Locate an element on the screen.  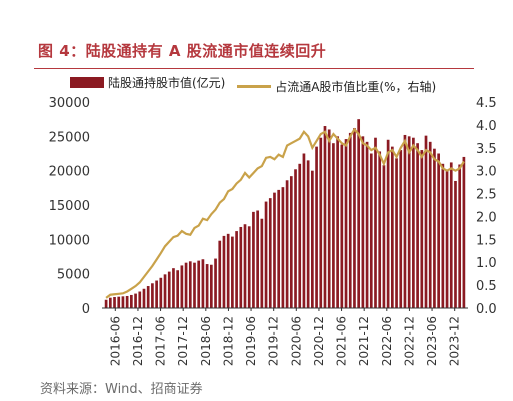
title-divider is located at coordinates (254, 68).